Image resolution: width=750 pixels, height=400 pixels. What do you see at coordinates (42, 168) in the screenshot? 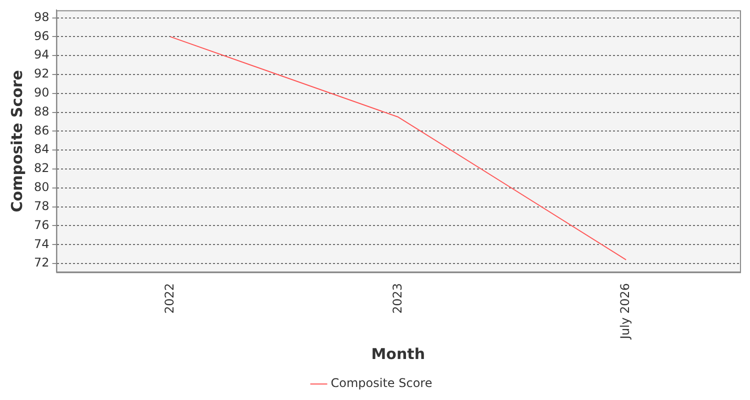
I see `y-tick-label: 82` at bounding box center [42, 168].